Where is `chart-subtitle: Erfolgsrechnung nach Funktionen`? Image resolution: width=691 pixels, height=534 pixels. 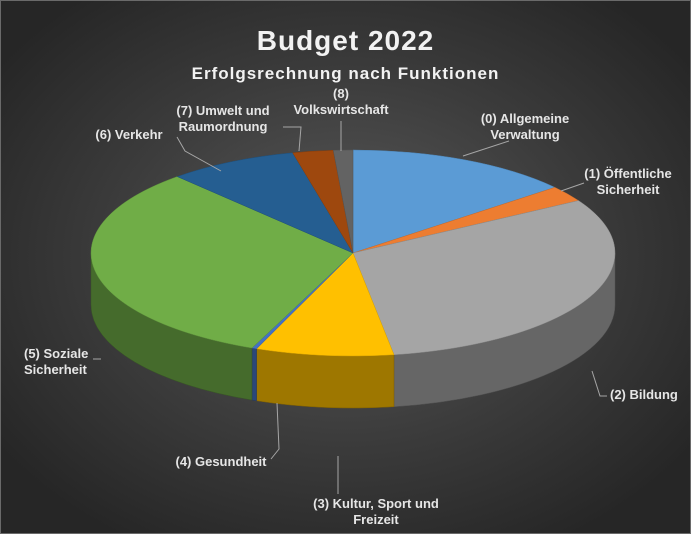
chart-subtitle: Erfolgsrechnung nach Funktionen is located at coordinates (345, 73).